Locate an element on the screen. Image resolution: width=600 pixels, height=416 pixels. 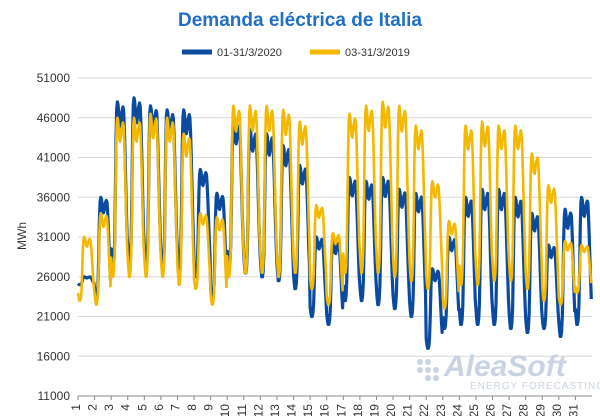
chart-title: Demanda eléctrica de Italia is located at coordinates (300, 20).